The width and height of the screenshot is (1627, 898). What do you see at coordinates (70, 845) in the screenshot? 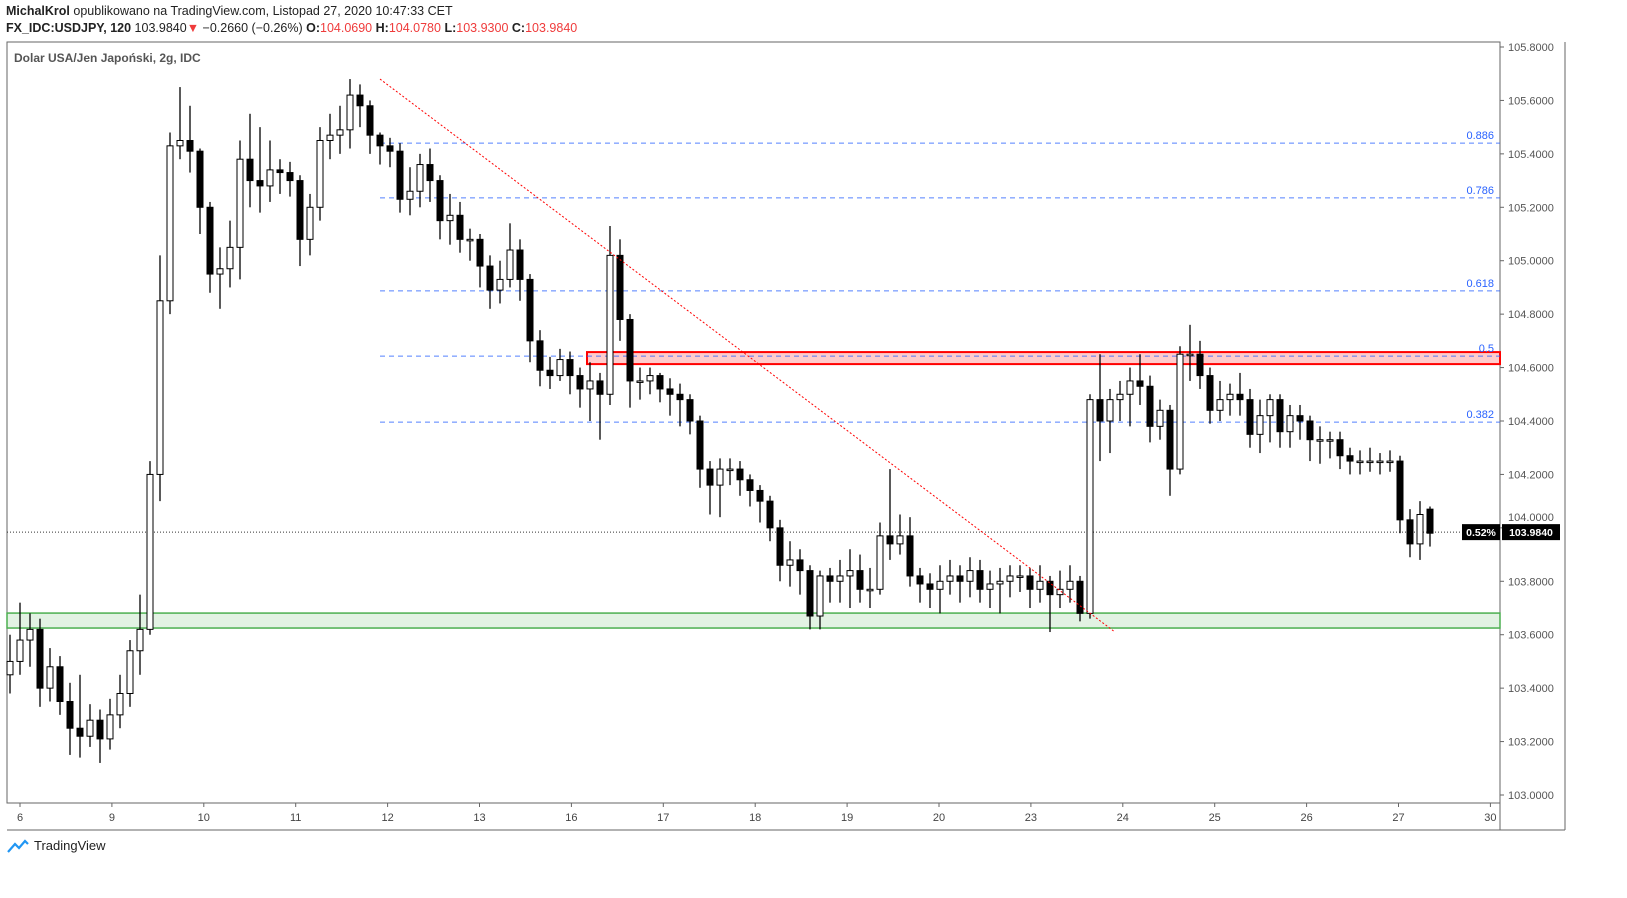
I see `brand-name: TradingView` at bounding box center [70, 845].